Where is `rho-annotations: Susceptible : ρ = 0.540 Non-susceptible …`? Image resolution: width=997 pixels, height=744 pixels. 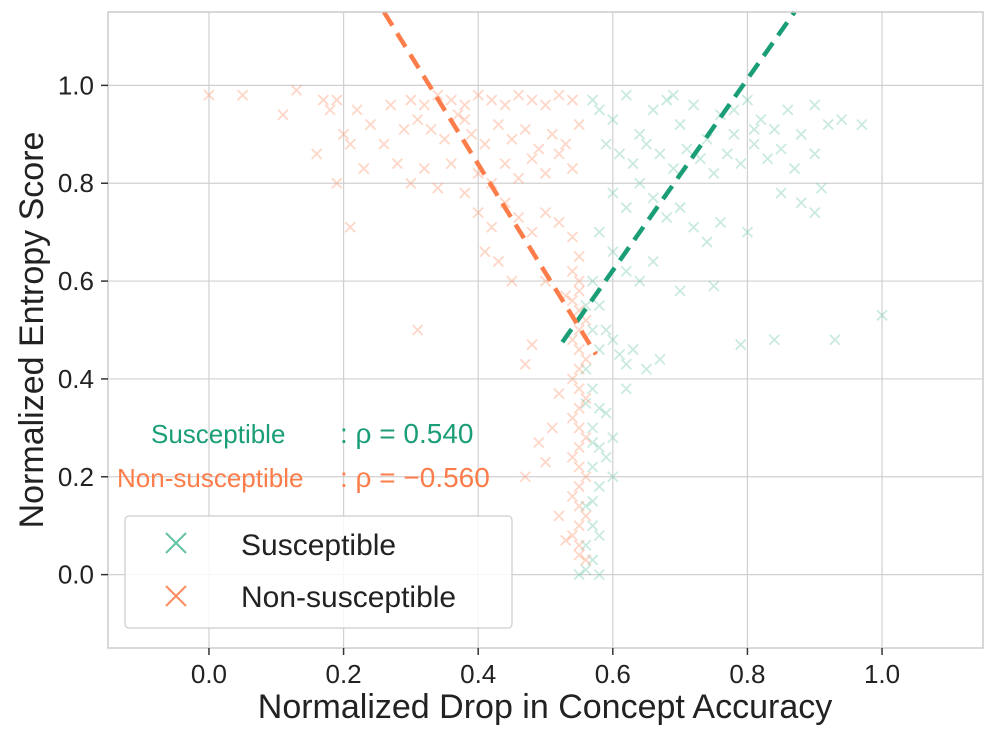 rho-annotations: Susceptible : ρ = 0.540 Non-susceptible … is located at coordinates (303, 455).